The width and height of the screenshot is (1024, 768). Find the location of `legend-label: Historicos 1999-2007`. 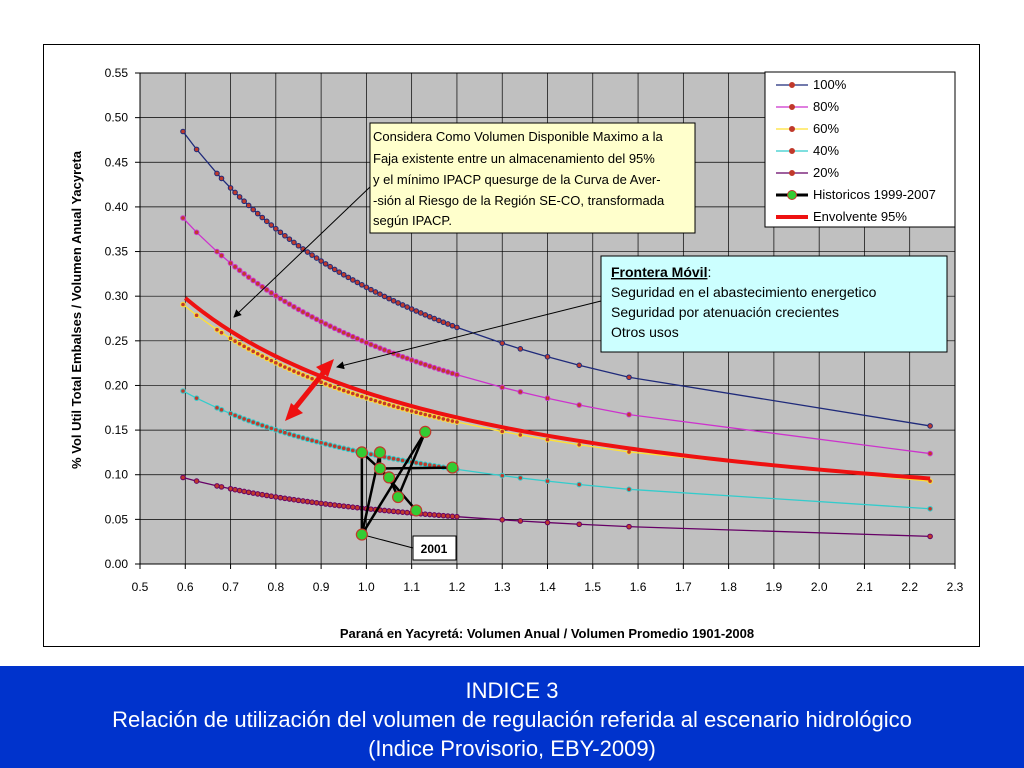

legend-label: Historicos 1999-2007 is located at coordinates (874, 194).